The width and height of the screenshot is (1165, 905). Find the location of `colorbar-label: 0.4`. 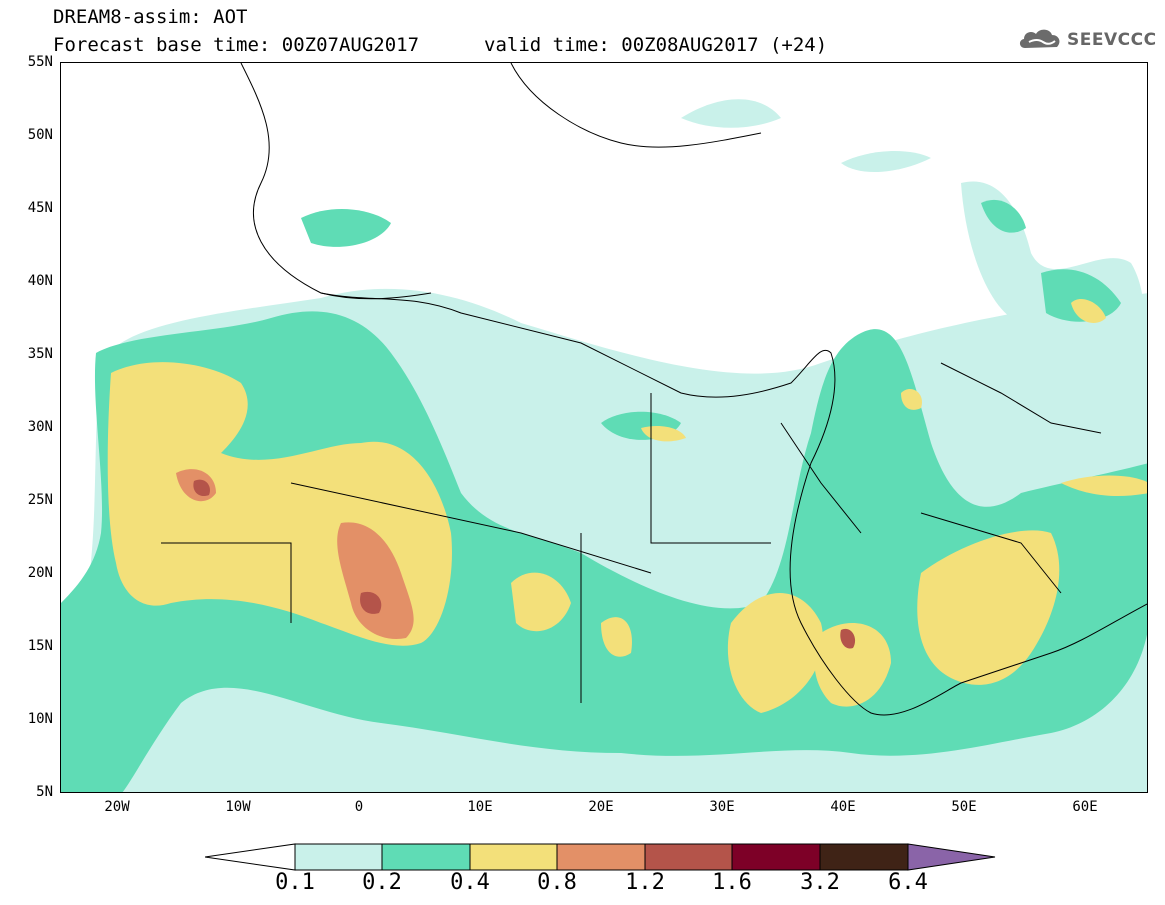

colorbar-label: 0.4 is located at coordinates (470, 882).